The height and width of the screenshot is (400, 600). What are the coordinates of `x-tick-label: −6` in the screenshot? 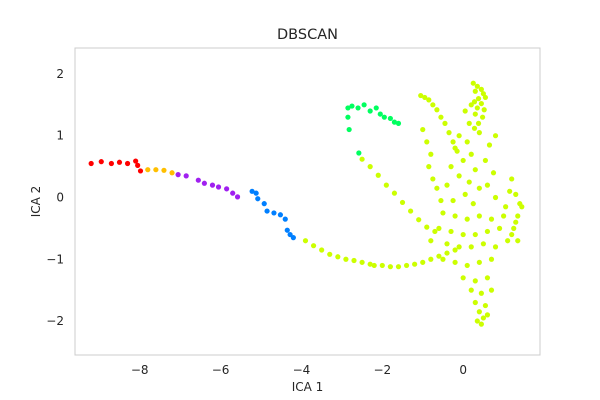 It's located at (221, 370).